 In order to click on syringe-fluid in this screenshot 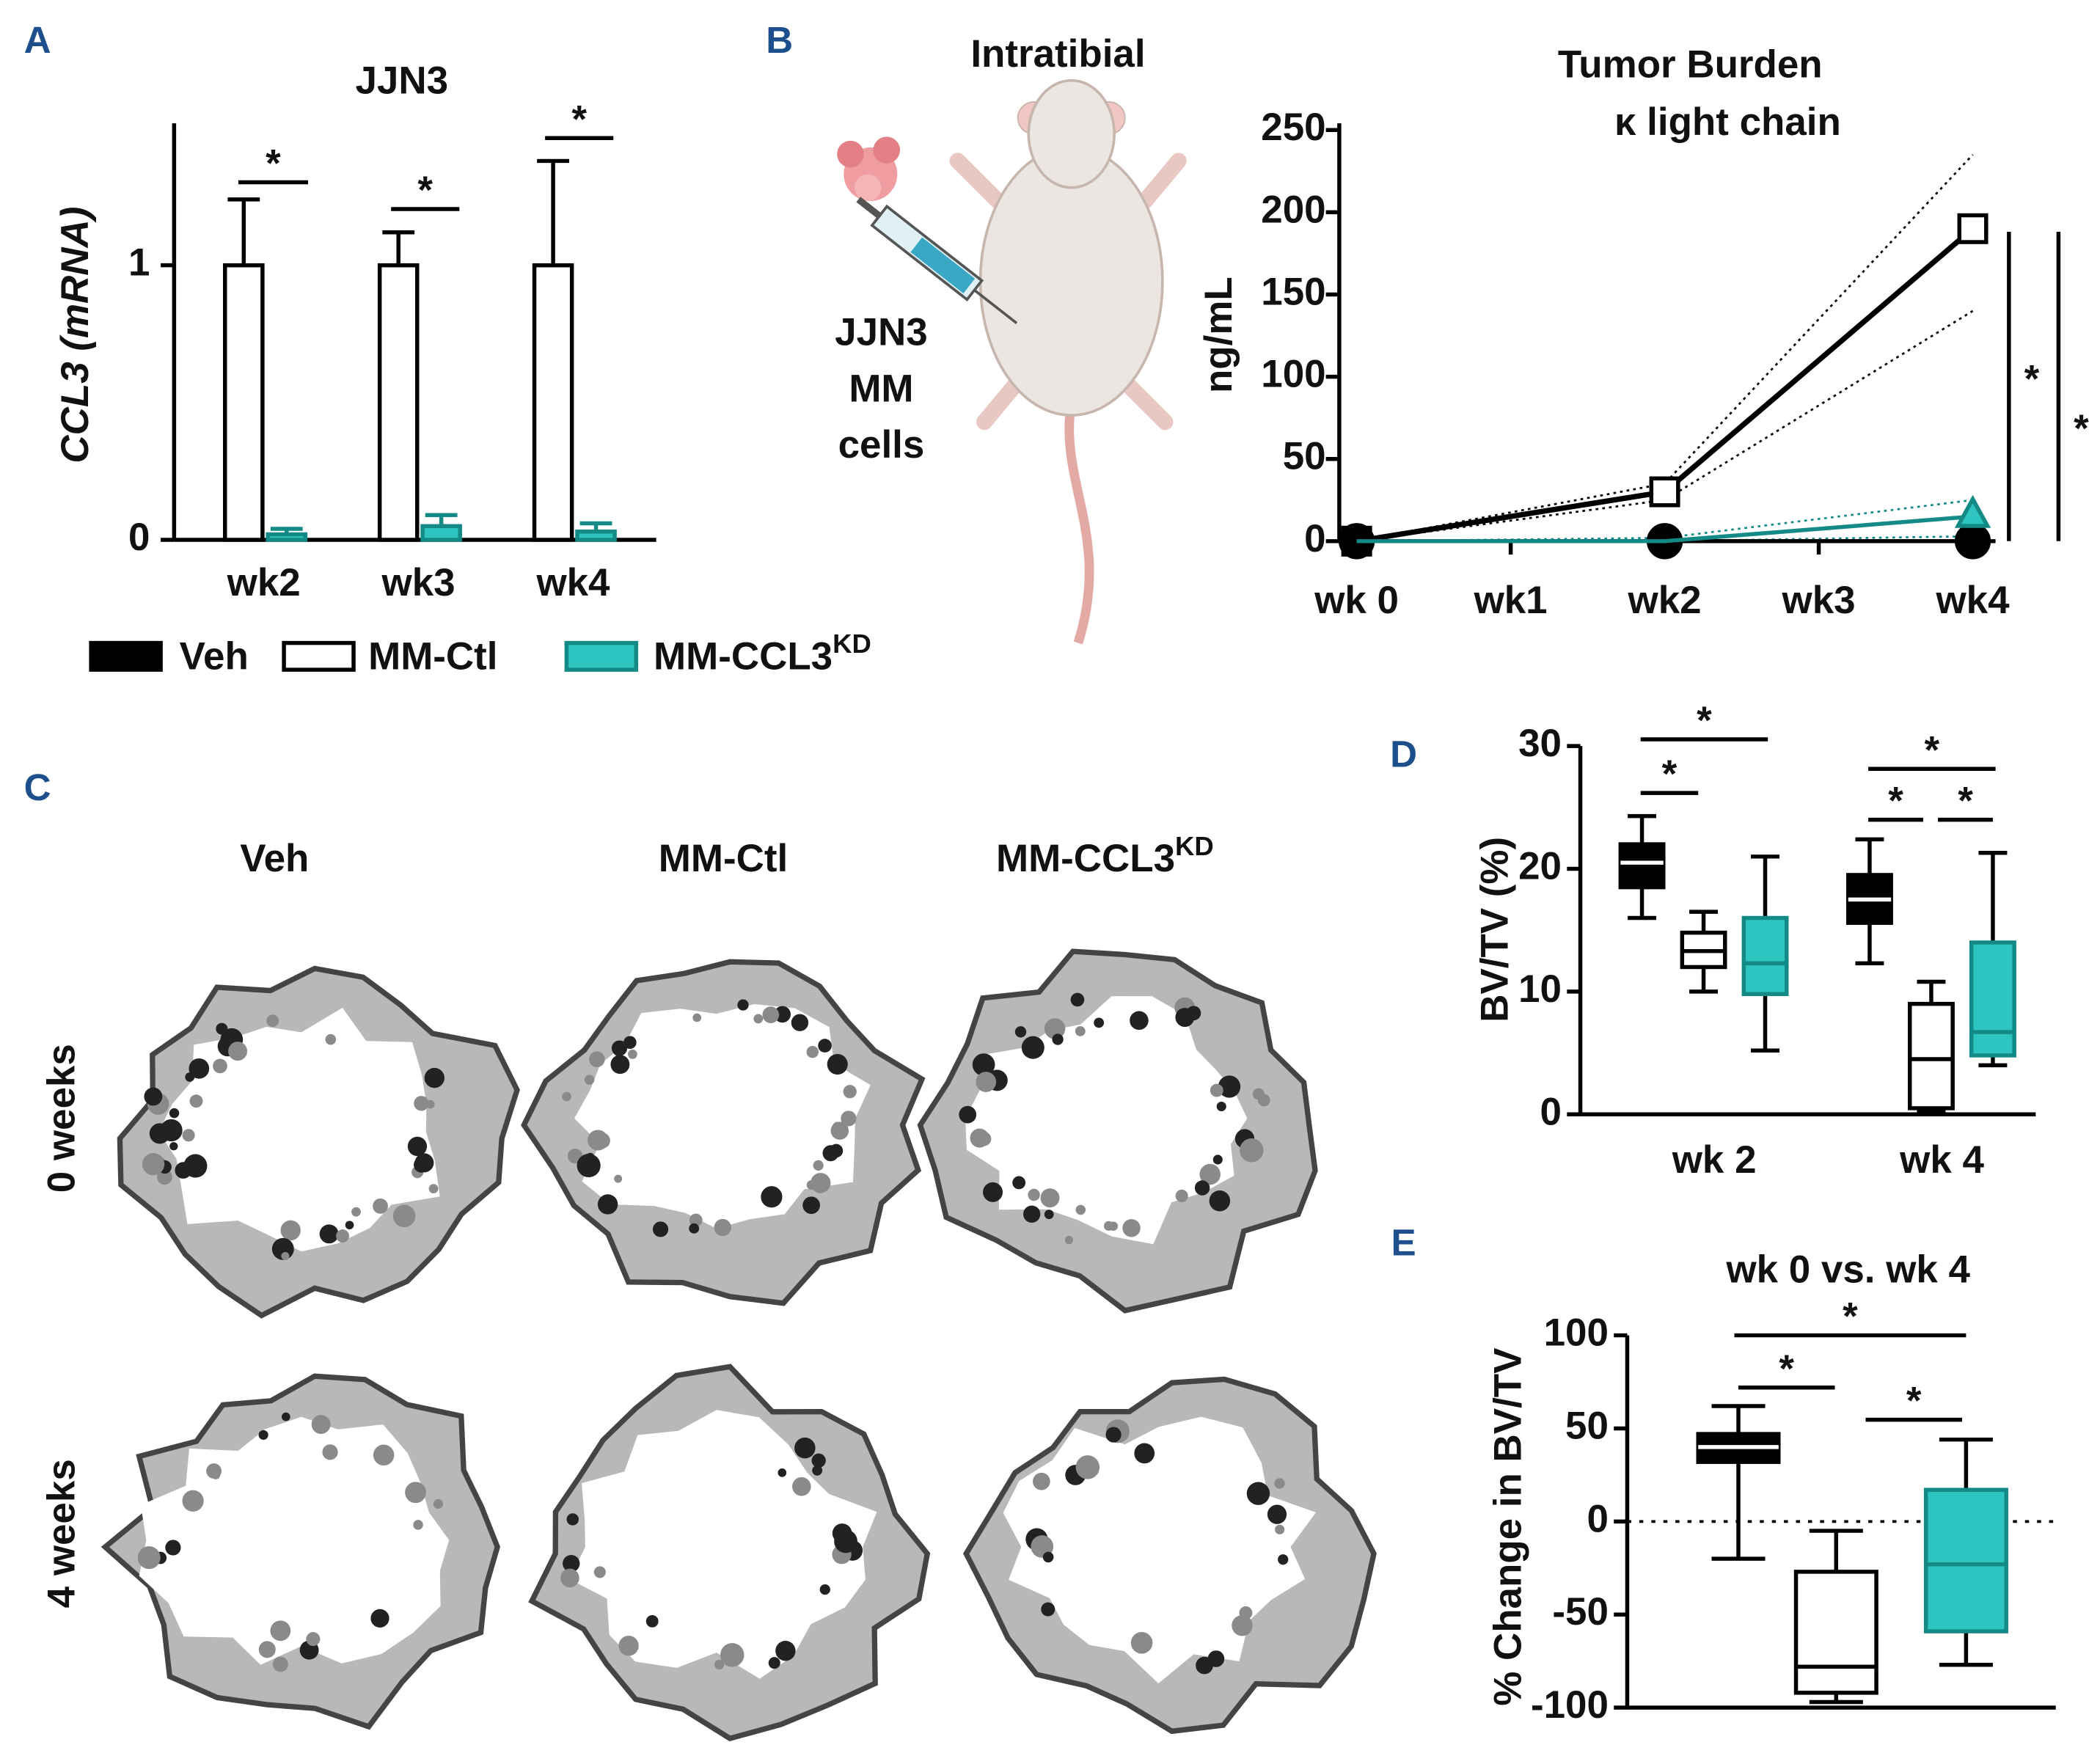, I will do `click(943, 265)`.